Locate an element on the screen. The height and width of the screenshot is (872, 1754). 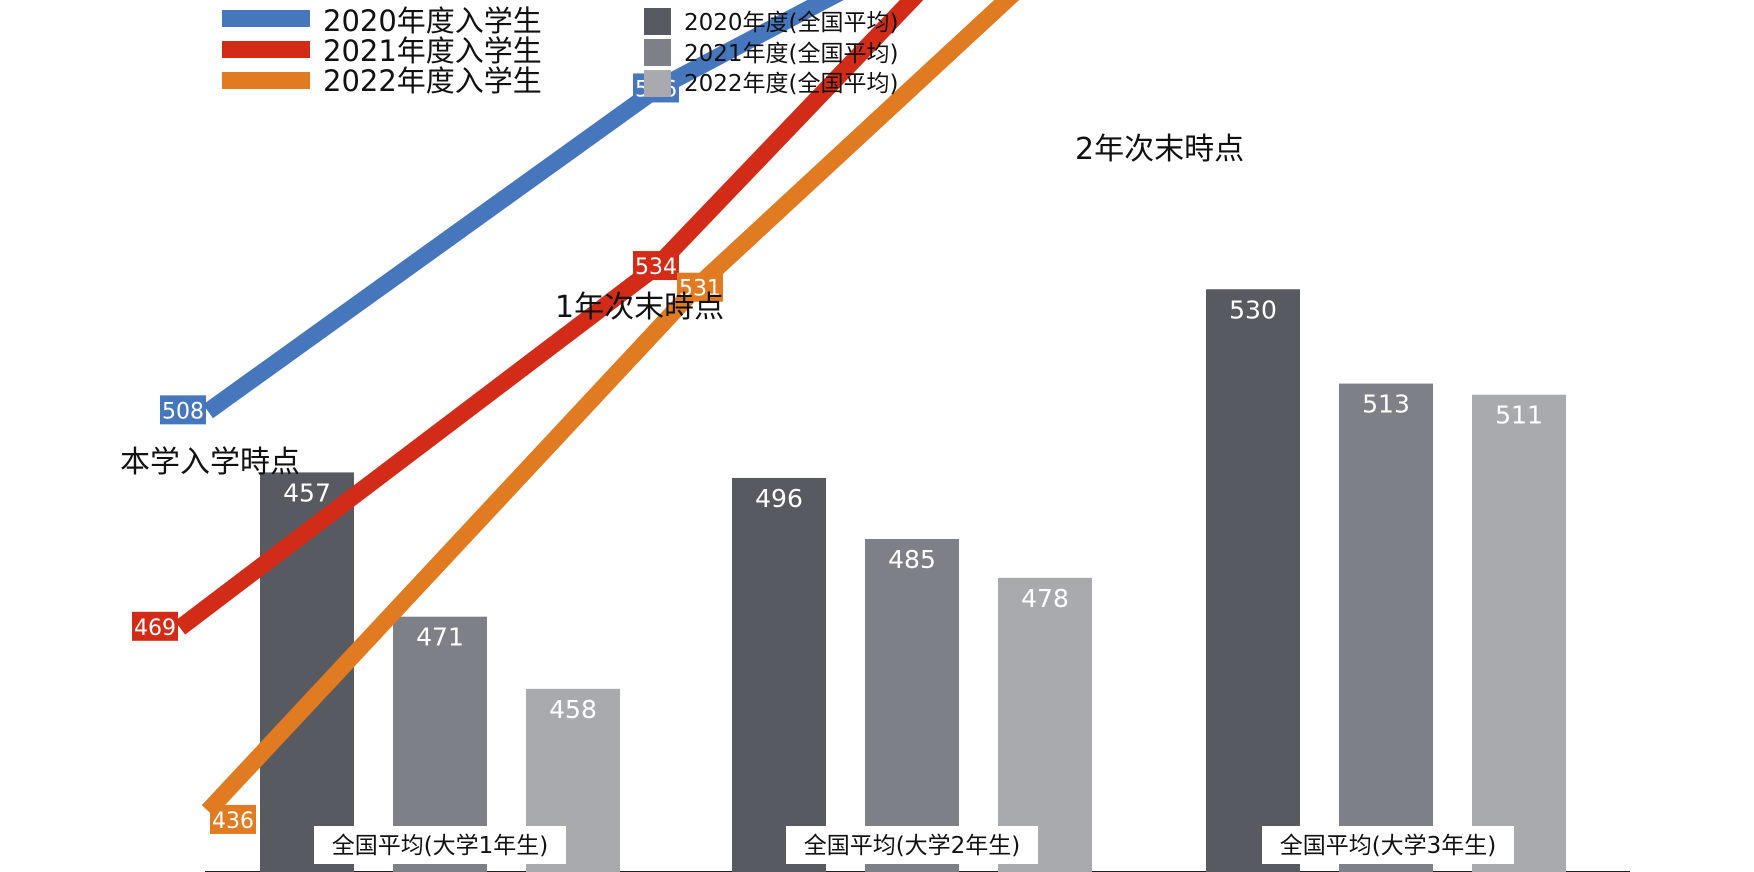
legend-lines: 2020年度入学生 2021年度入学生 2022年度入学生 is located at coordinates (382, 51).